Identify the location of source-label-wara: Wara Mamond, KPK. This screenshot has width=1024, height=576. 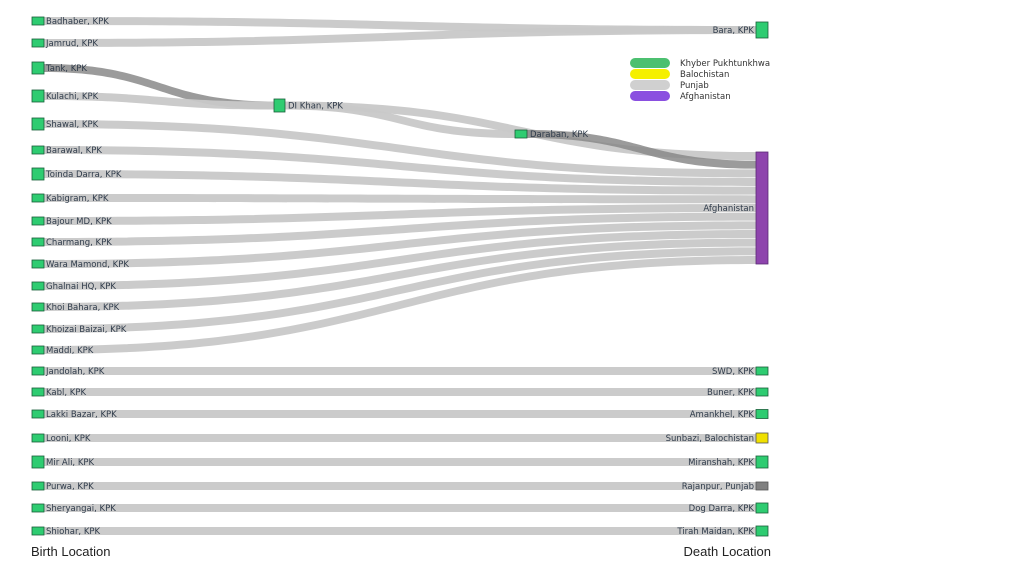
(87, 265).